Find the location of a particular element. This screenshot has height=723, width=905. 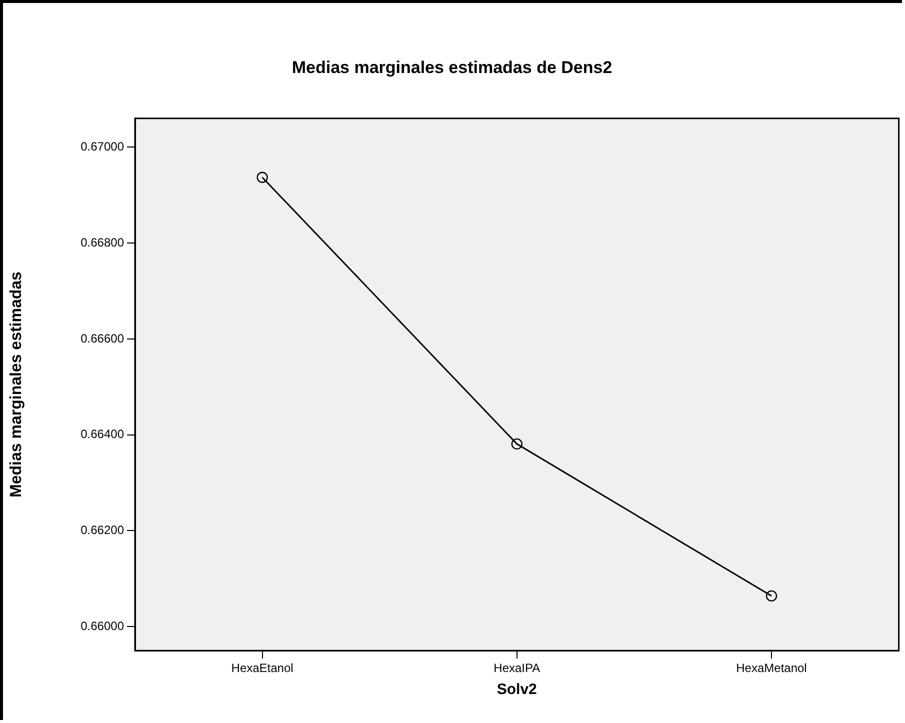

y-tick-label: 0.66200 is located at coordinates (102, 530).